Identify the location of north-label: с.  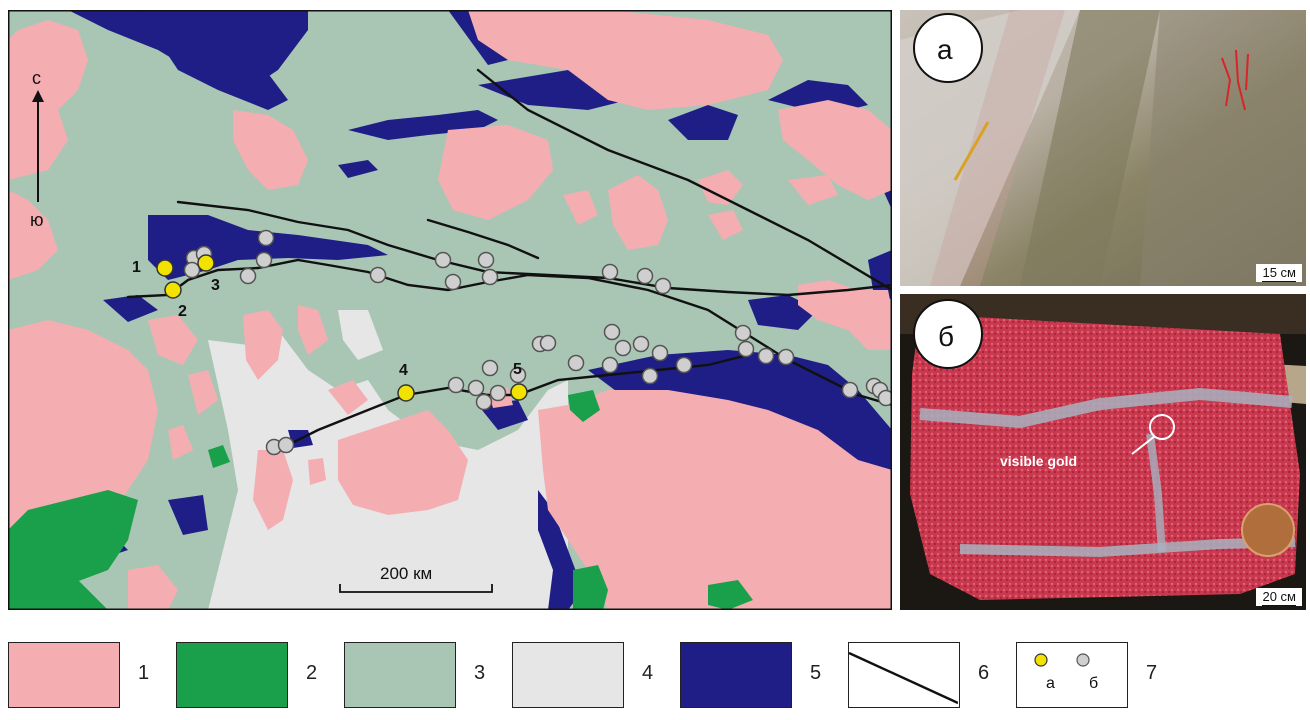
(36, 78).